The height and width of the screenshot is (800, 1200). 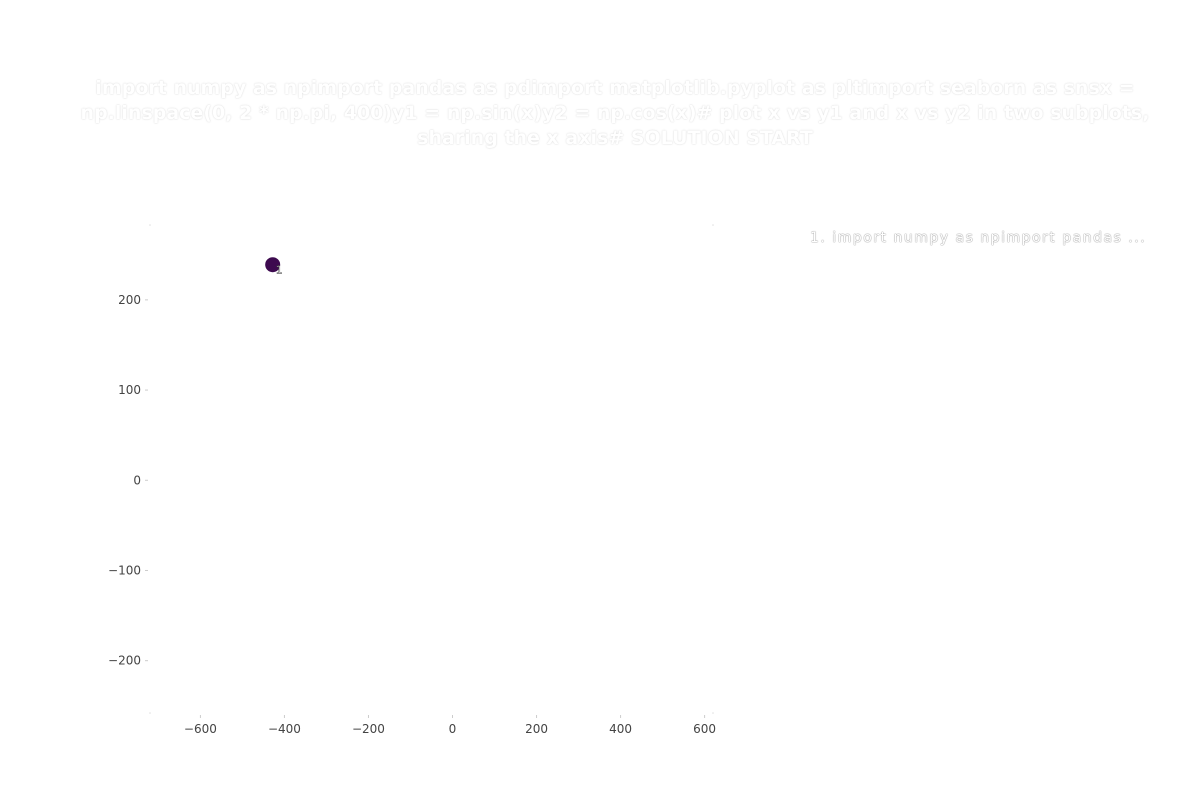 What do you see at coordinates (453, 729) in the screenshot?
I see `x-tick-label: 0` at bounding box center [453, 729].